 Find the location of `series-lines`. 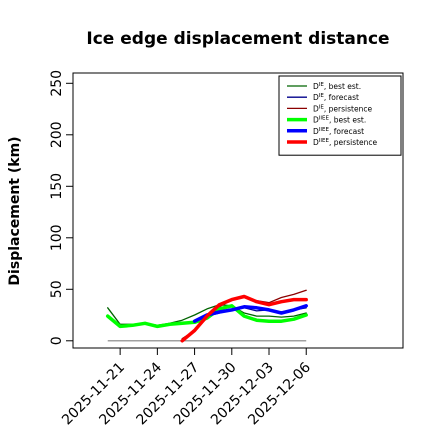

series-lines is located at coordinates (207, 315).